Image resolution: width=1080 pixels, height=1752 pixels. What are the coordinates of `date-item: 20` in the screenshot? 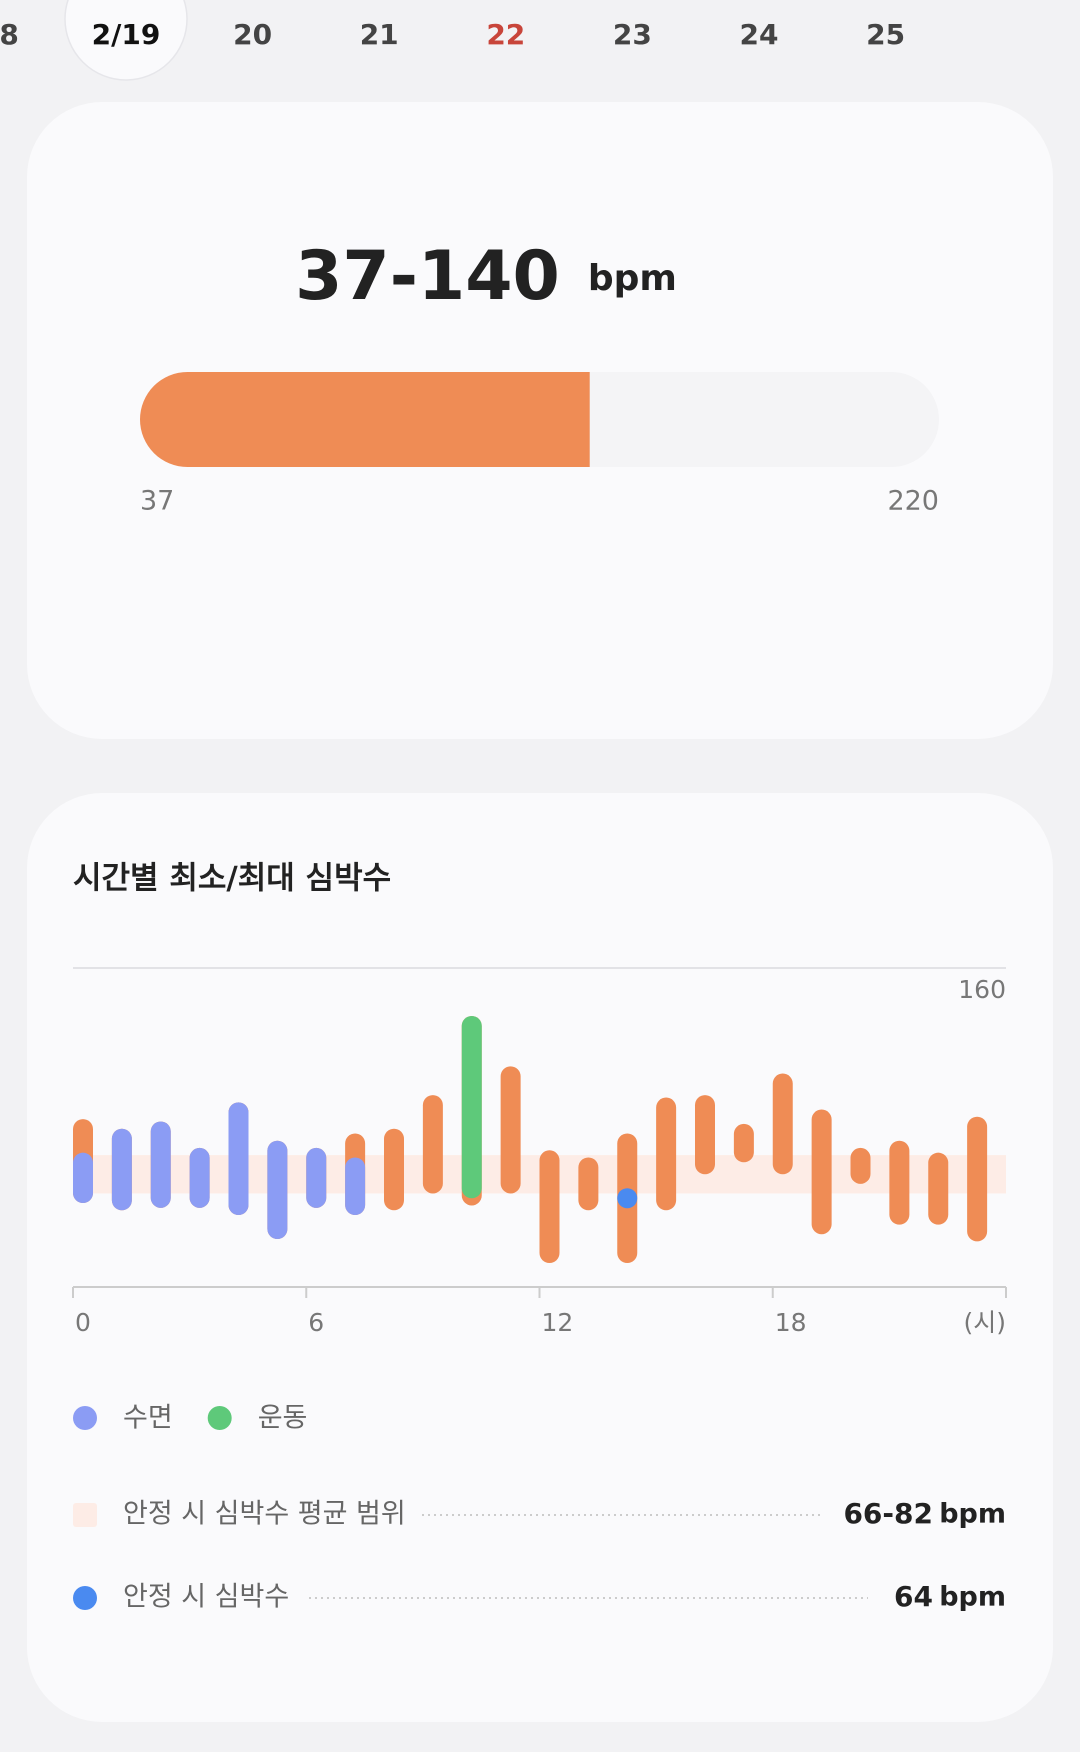 It's located at (252, 34).